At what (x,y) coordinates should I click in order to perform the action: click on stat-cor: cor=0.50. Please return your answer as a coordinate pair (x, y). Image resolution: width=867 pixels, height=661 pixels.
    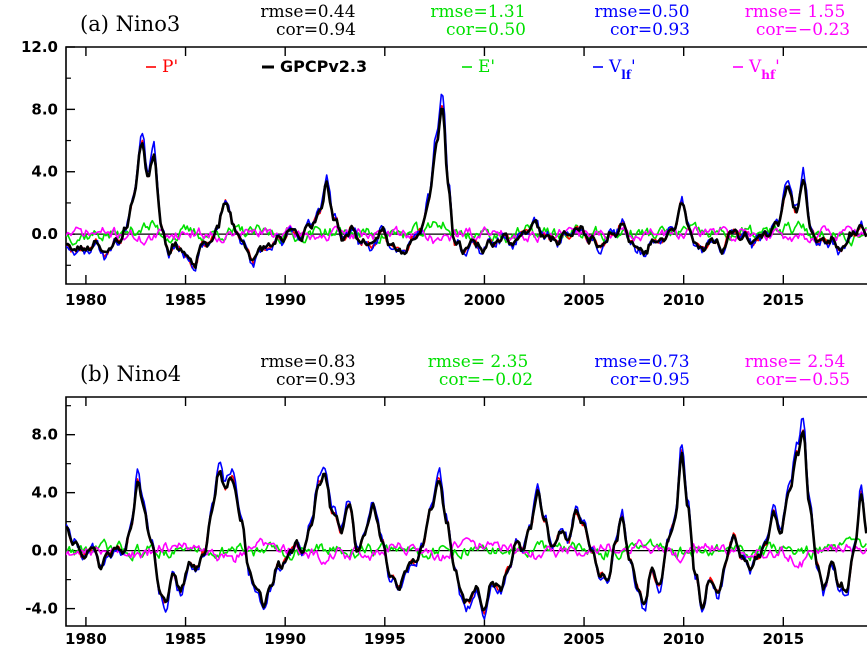
    Looking at the image, I should click on (486, 30).